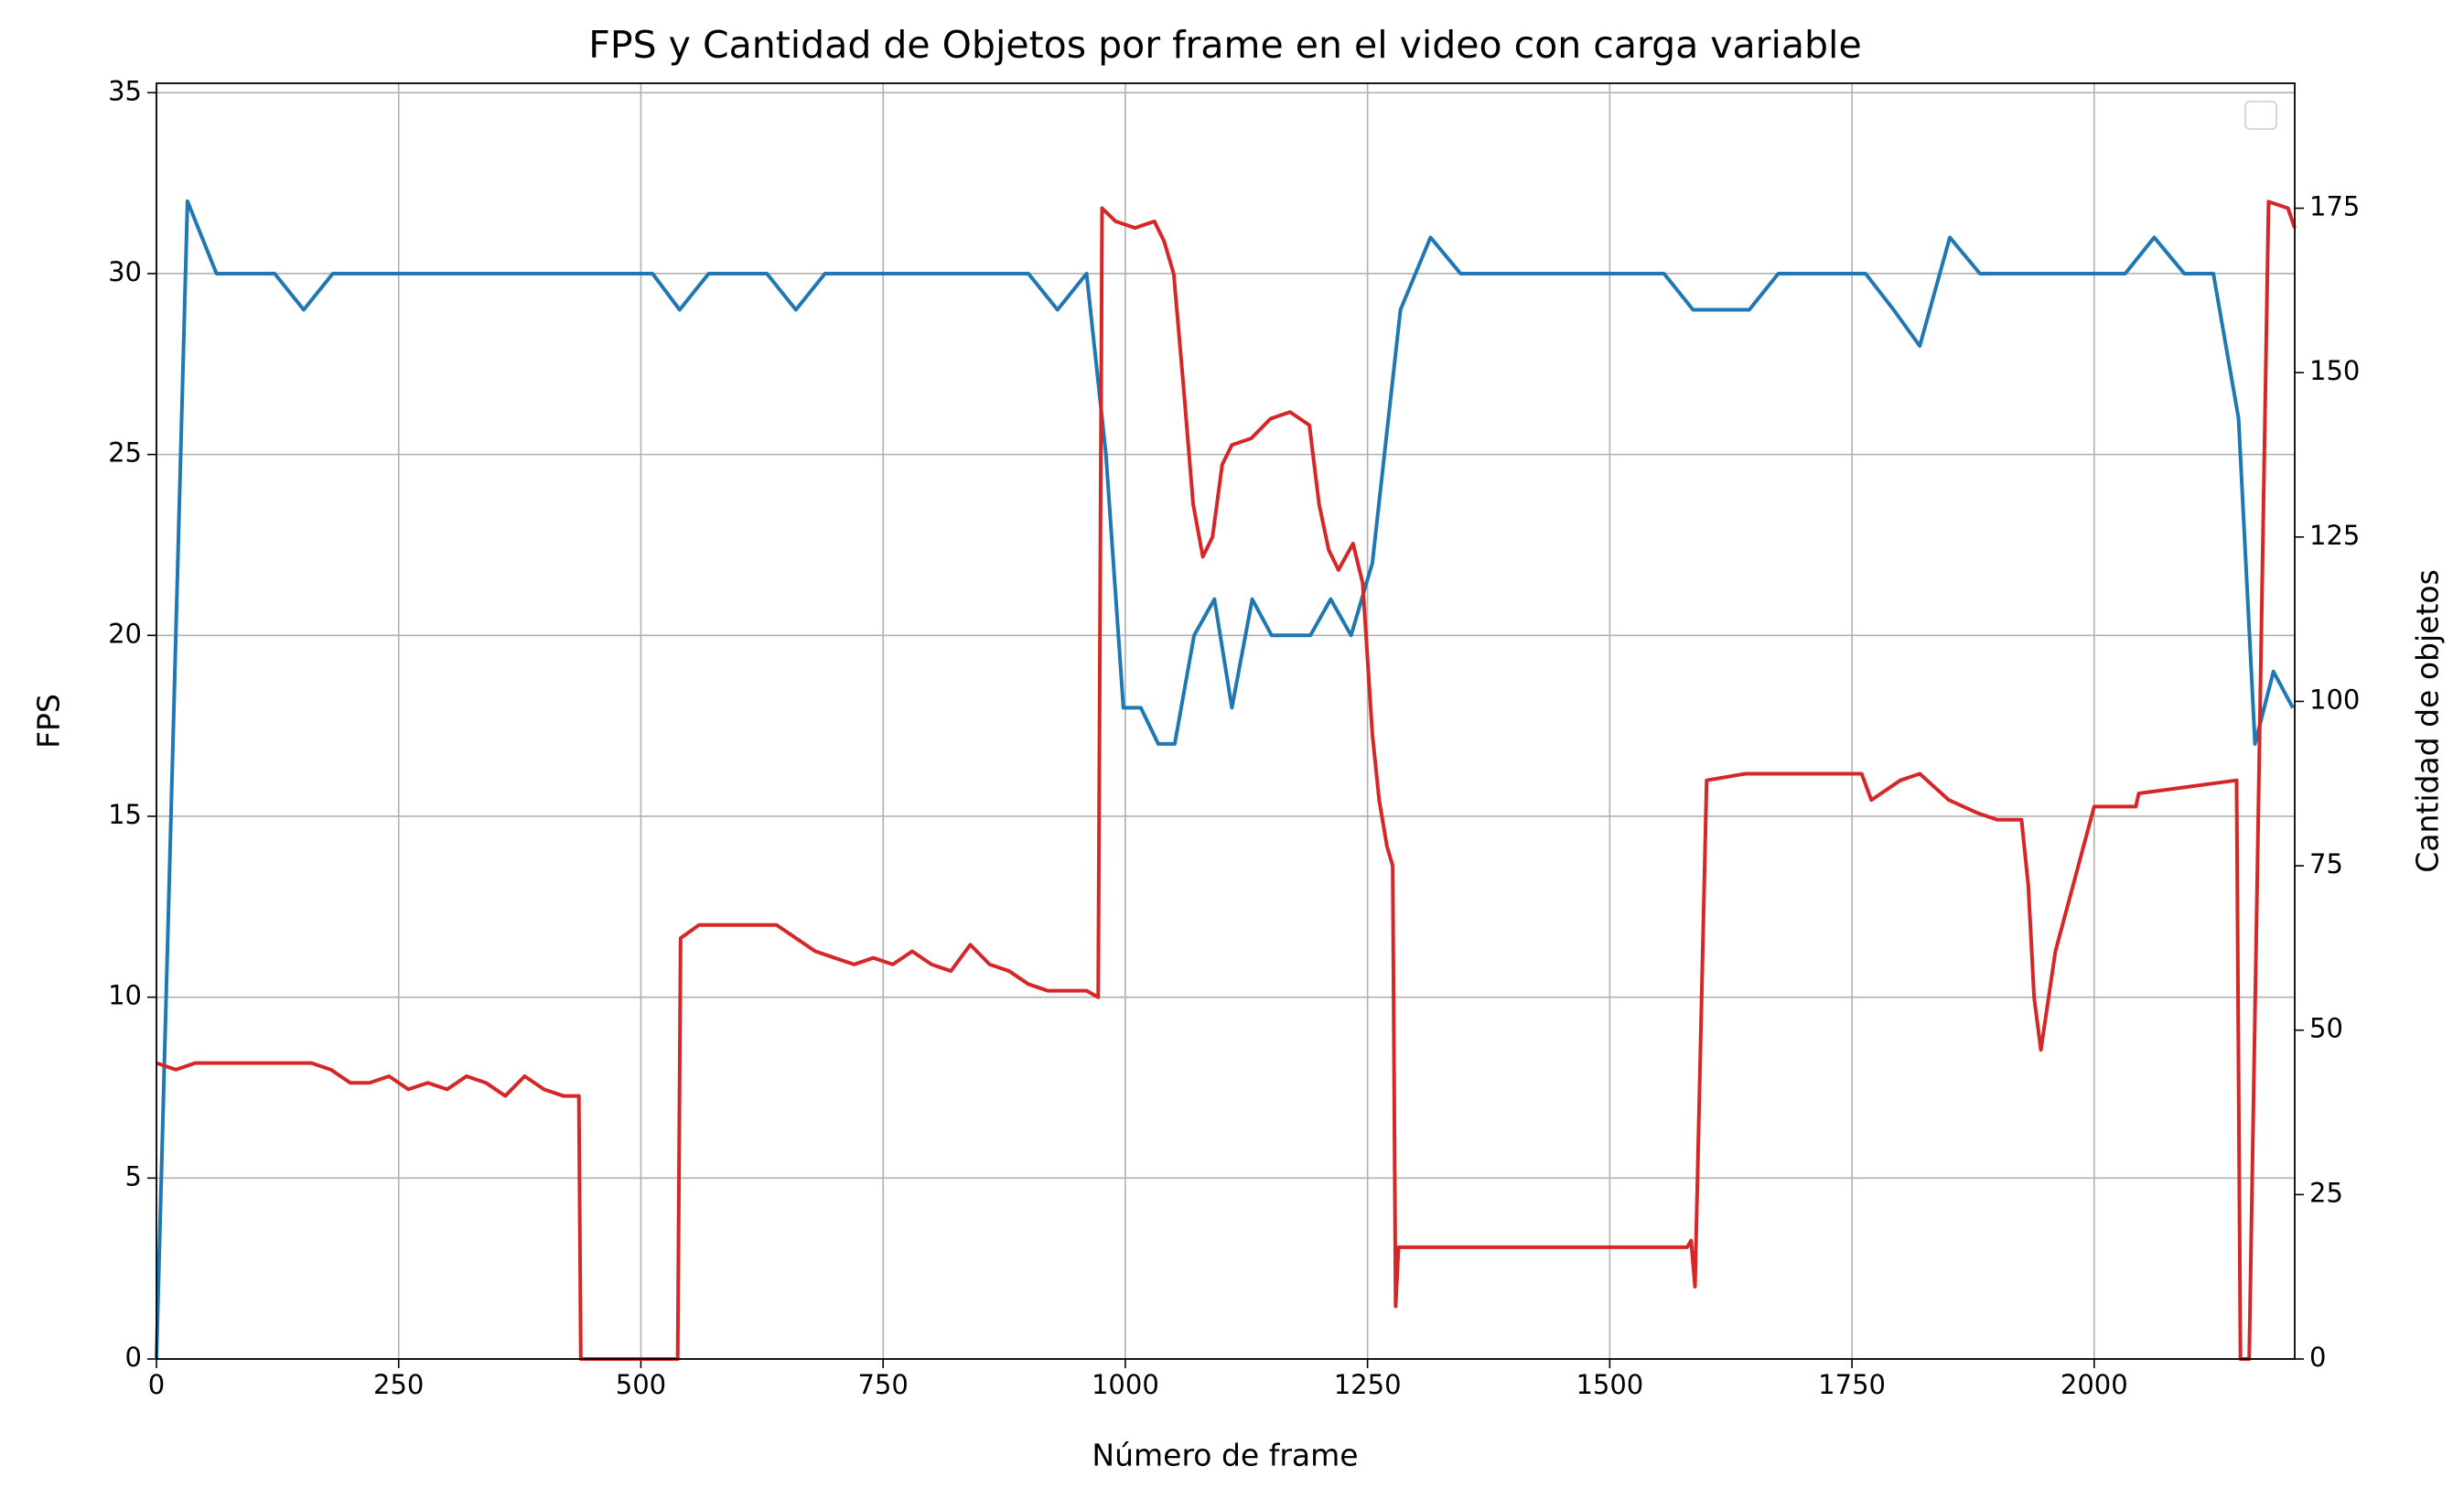 Image resolution: width=2464 pixels, height=1499 pixels. I want to click on y2-tick-label: 50, so click(2326, 1028).